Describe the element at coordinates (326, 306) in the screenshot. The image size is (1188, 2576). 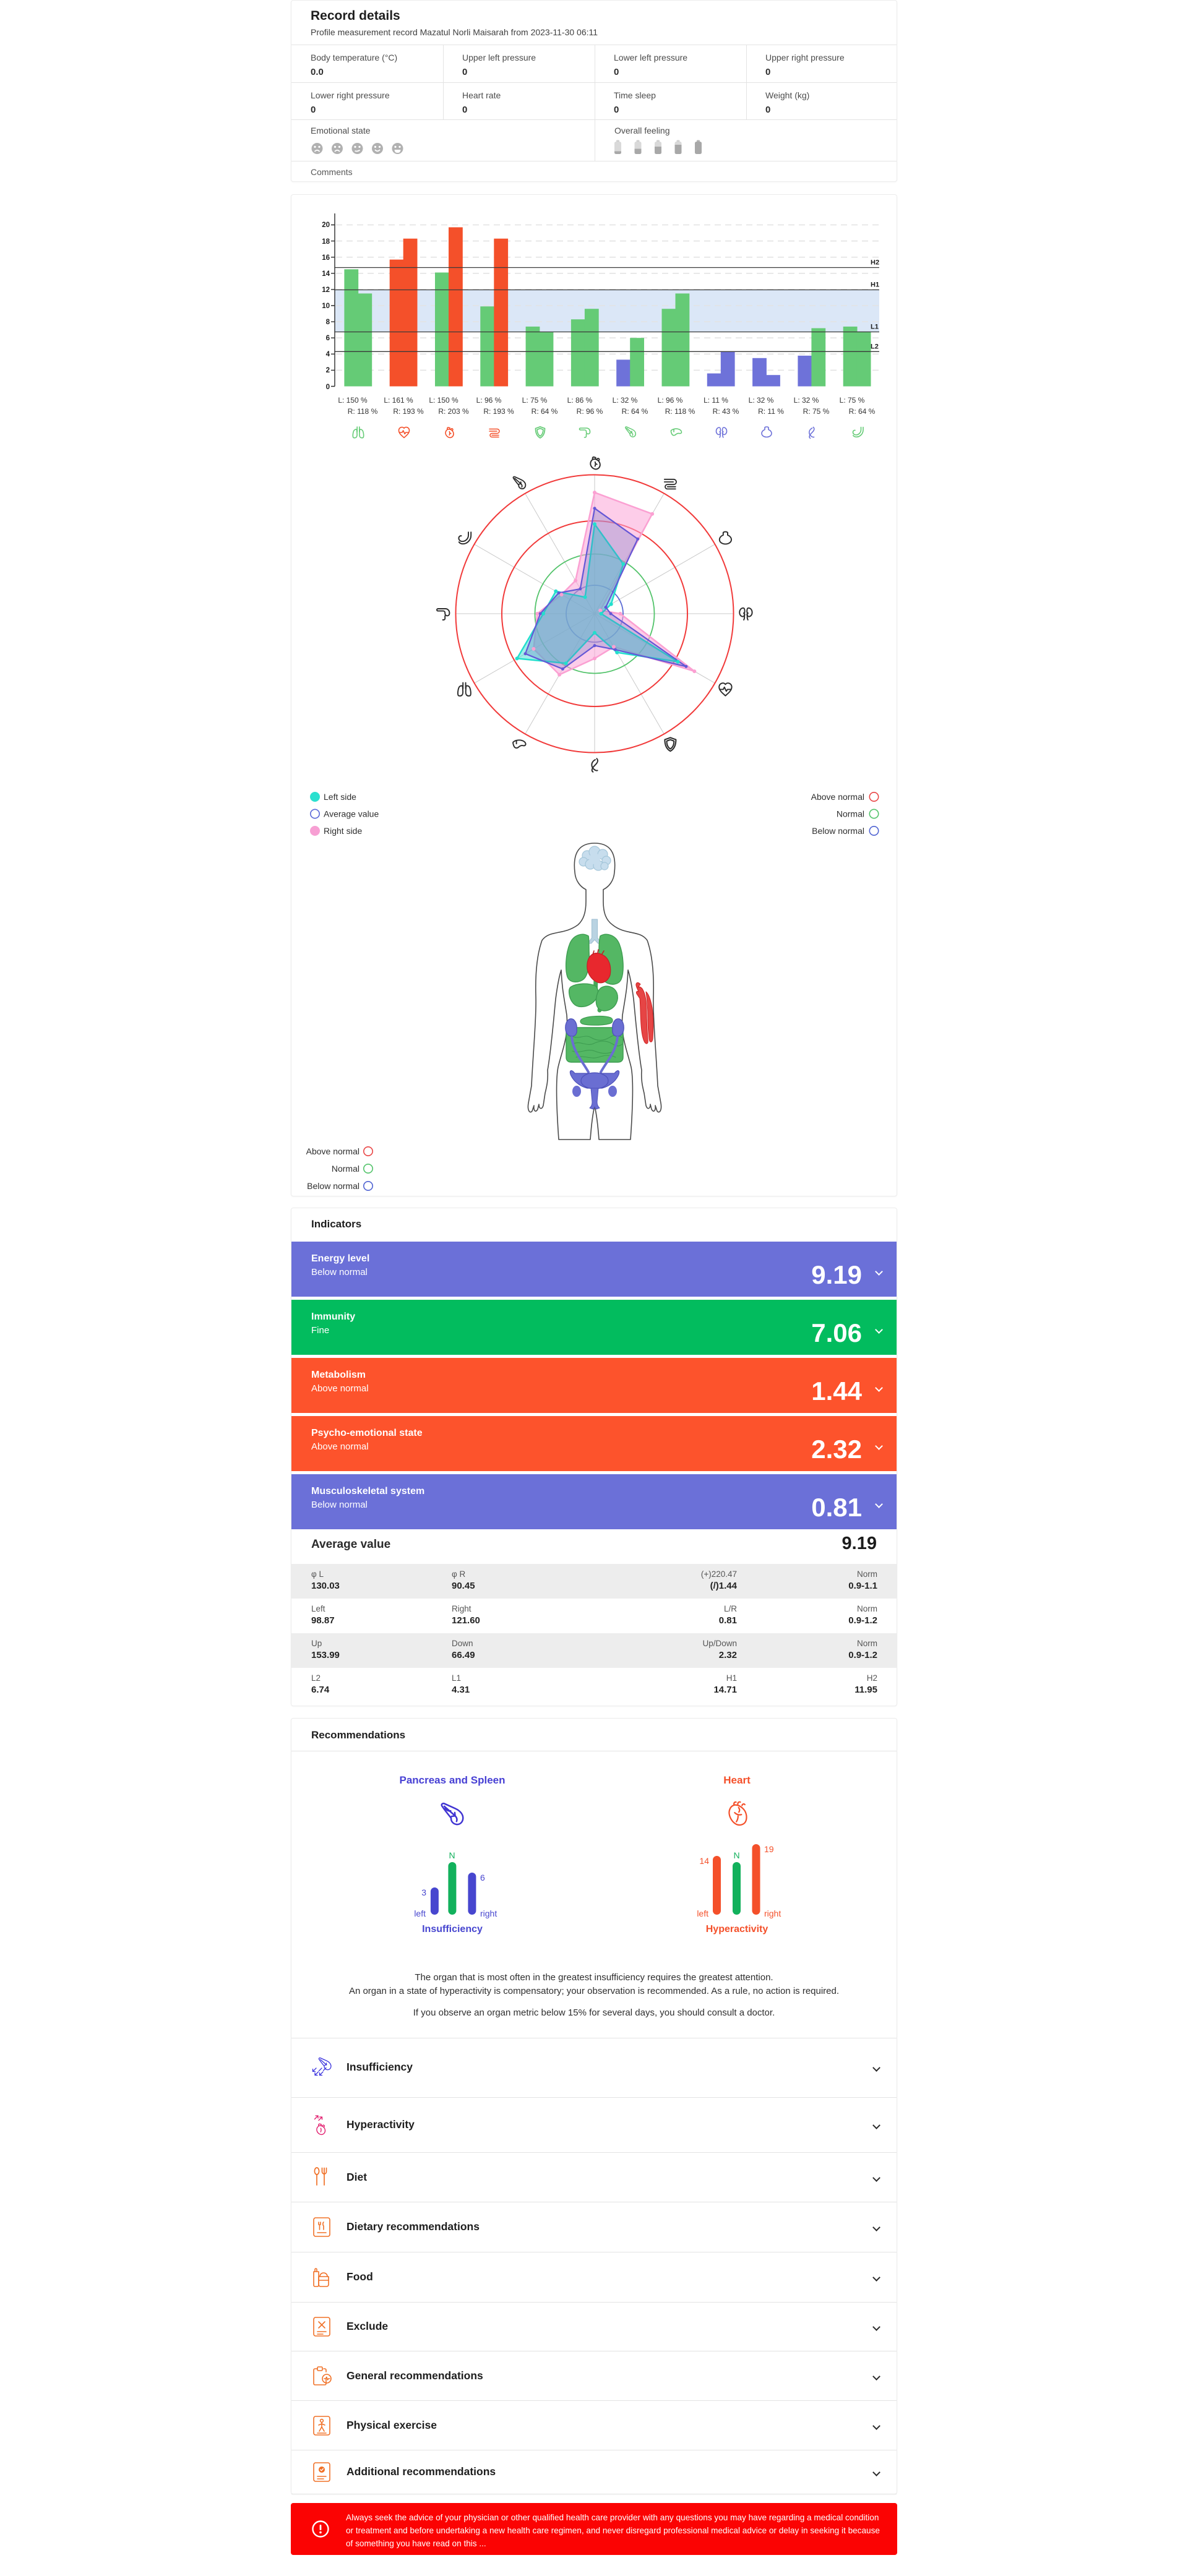
I see `svg-text: 10` at that location.